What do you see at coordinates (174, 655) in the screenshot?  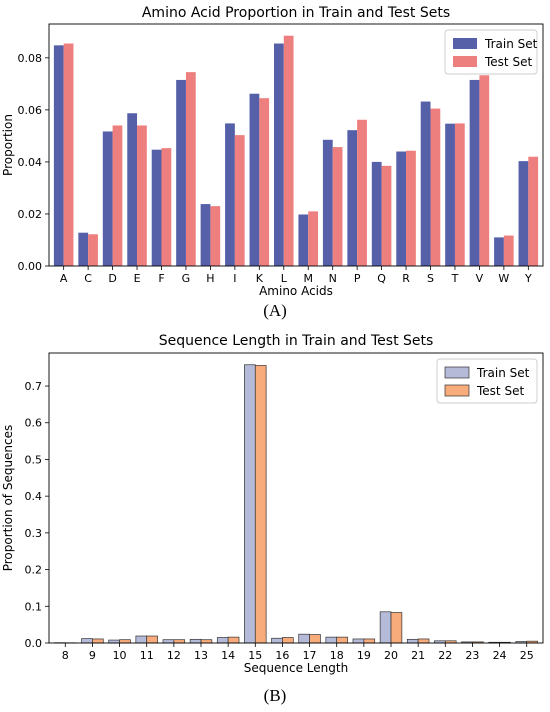 I see `x-tick-label: 12` at bounding box center [174, 655].